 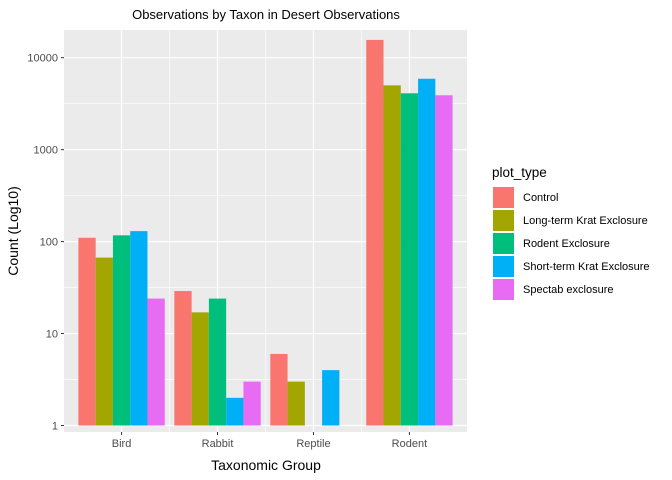 I want to click on x-axis: Bird Rabbit Reptile Rodent, so click(x=269, y=441).